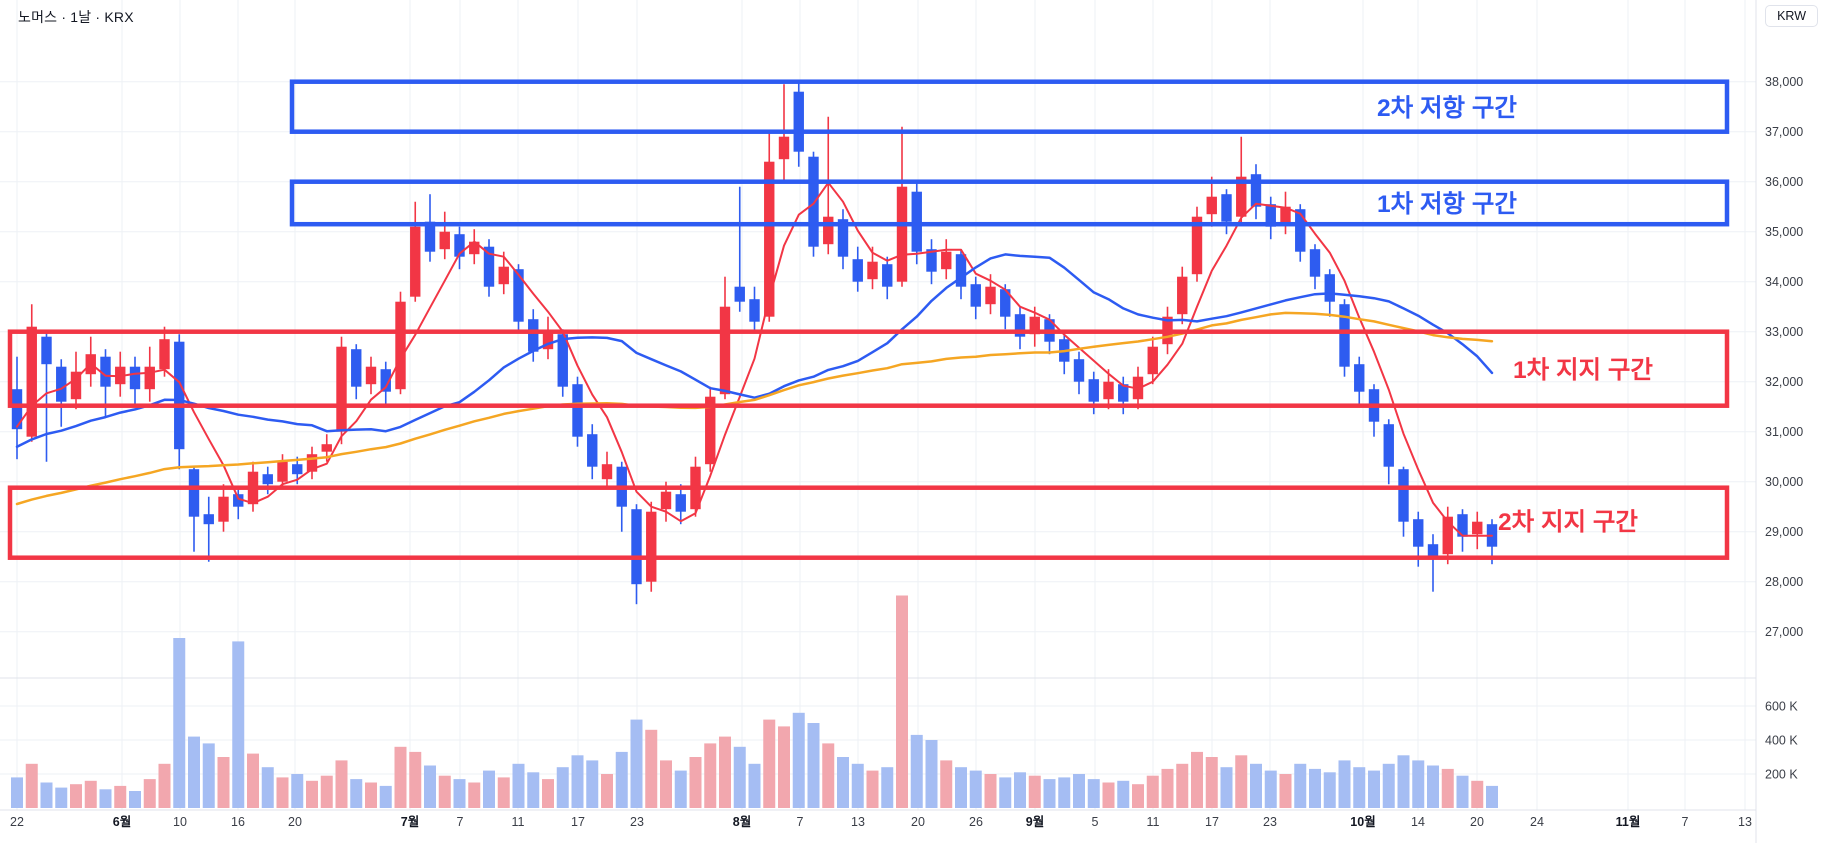 The width and height of the screenshot is (1827, 843). Describe the element at coordinates (742, 821) in the screenshot. I see `svg-text: 8월` at that location.